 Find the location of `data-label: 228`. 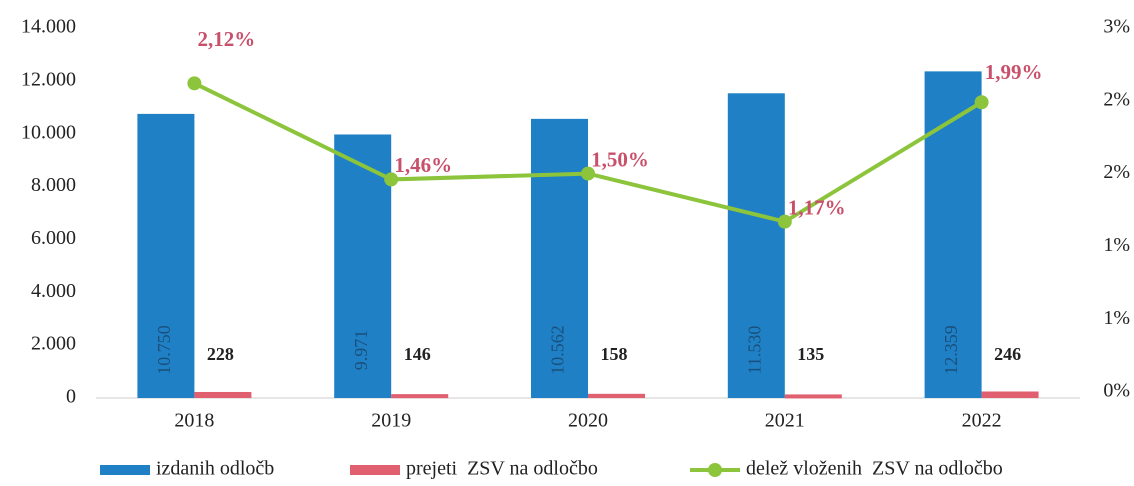

data-label: 228 is located at coordinates (220, 354).